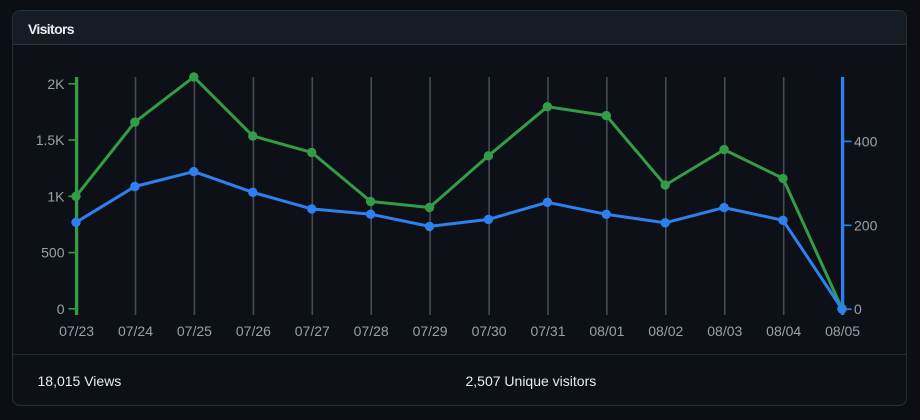  What do you see at coordinates (606, 331) in the screenshot?
I see `svg-text: 08/01` at bounding box center [606, 331].